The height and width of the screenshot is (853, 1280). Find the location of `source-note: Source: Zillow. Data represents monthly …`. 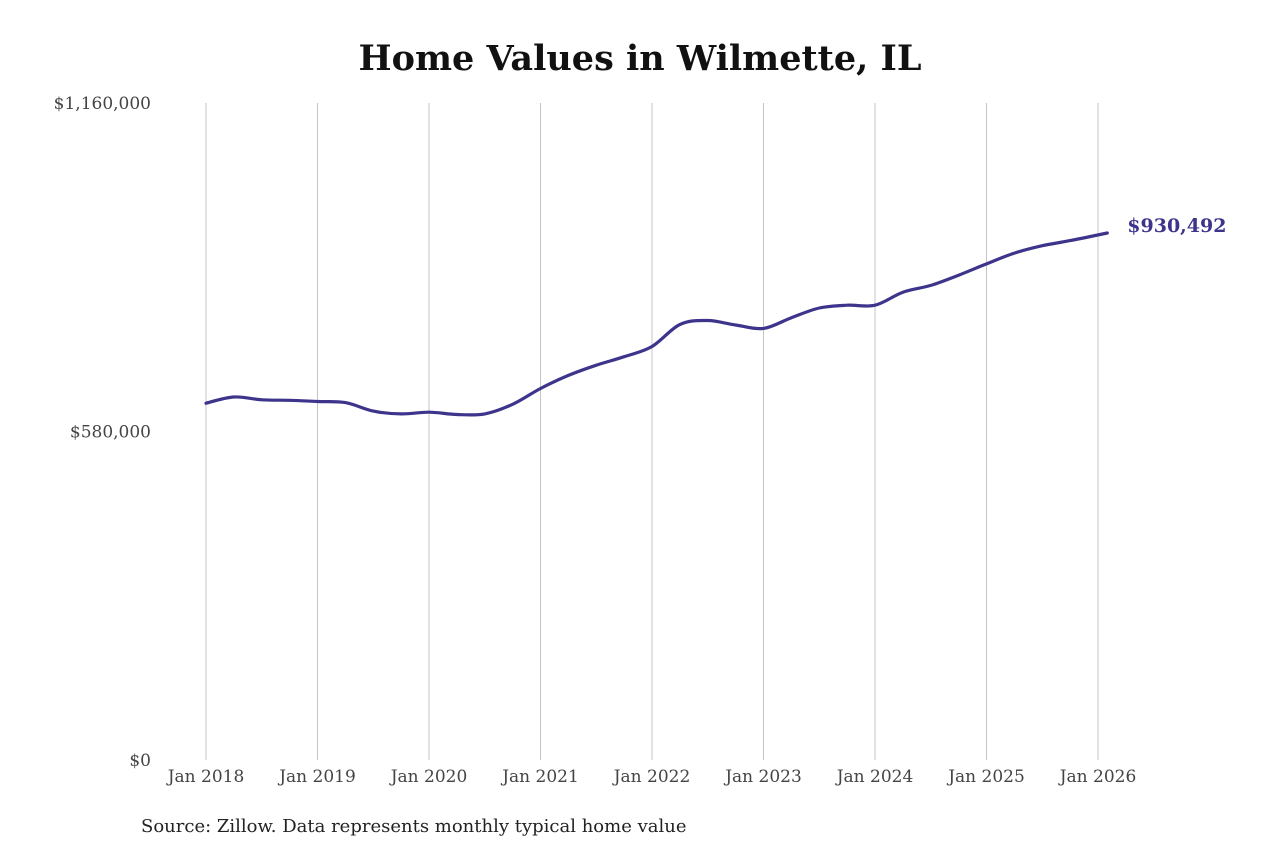

source-note: Source: Zillow. Data represents monthly … is located at coordinates (414, 826).